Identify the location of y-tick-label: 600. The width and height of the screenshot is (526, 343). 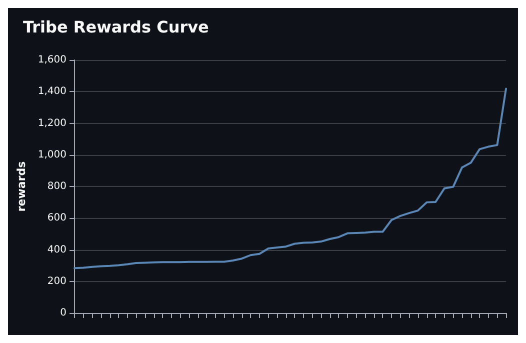
(57, 218).